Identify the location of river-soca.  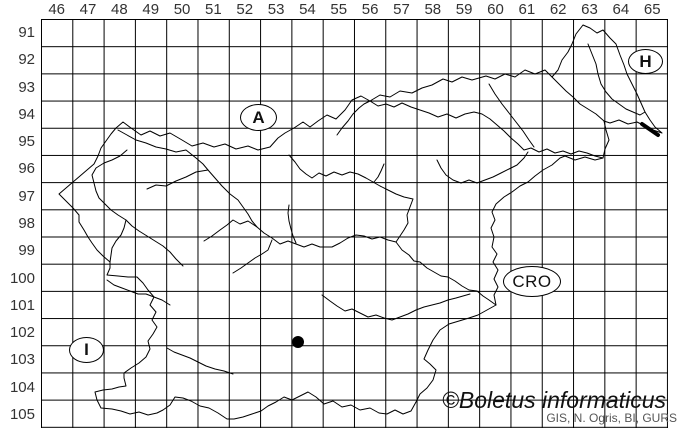
(109, 206).